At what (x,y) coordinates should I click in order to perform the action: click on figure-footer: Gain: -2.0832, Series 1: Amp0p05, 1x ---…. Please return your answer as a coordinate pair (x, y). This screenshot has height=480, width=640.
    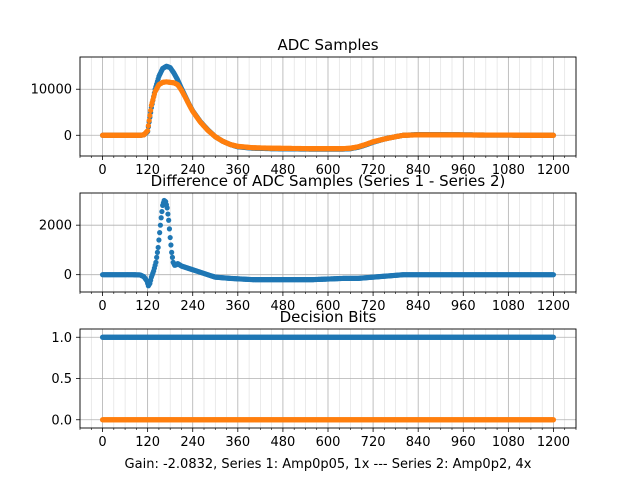
    Looking at the image, I should click on (328, 464).